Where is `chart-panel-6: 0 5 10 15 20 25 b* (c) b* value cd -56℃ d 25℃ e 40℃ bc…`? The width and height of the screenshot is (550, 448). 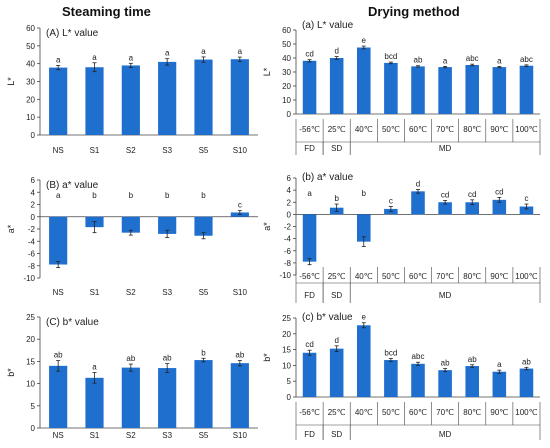
chart-panel-6: 0 5 10 15 20 25 b* (c) b* value cd -56℃ d 25℃ e 40℃ bc… is located at coordinates (401, 376).